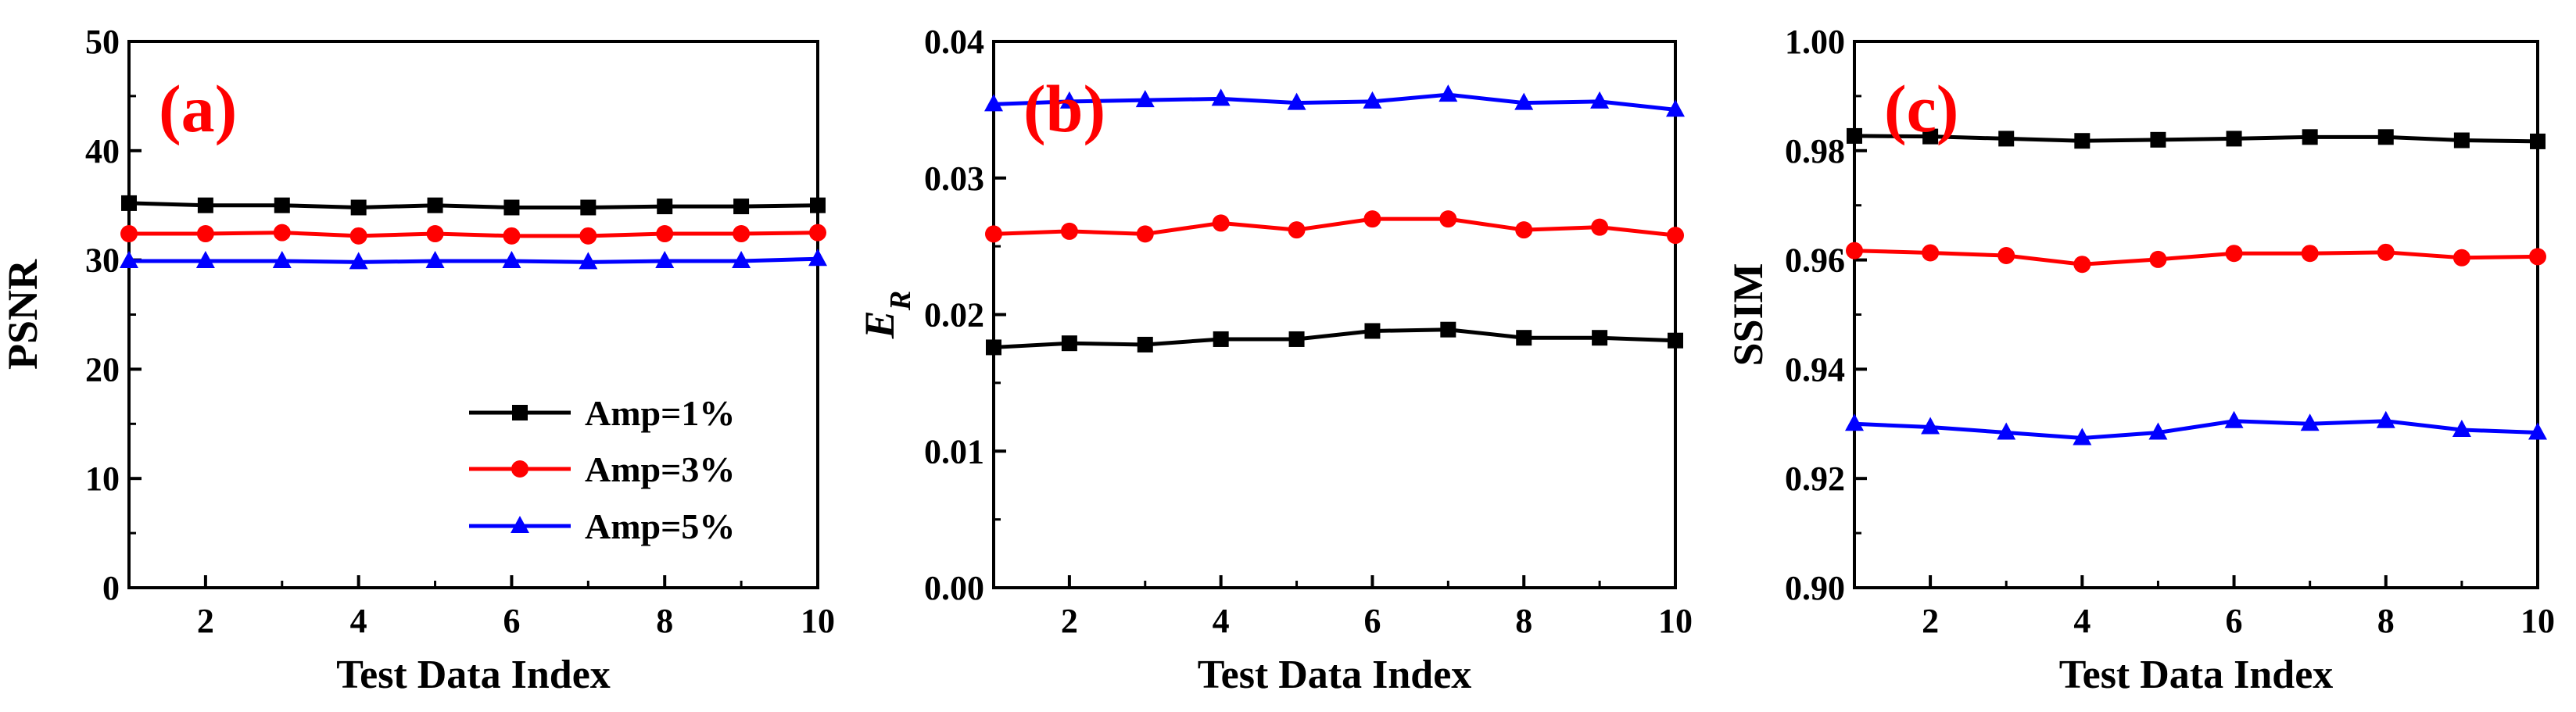  I want to click on y-tick-label: 0.01, so click(954, 451).